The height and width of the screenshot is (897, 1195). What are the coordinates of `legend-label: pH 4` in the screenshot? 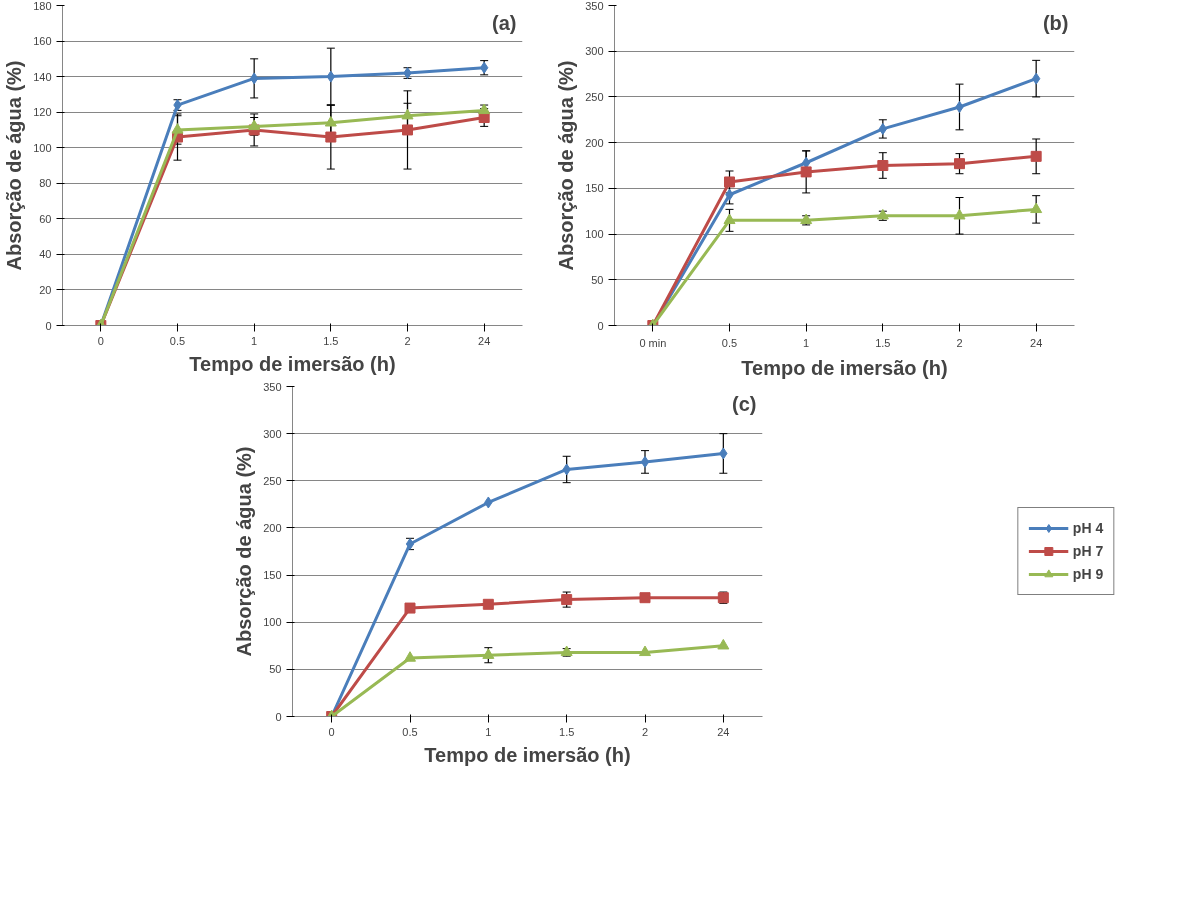 It's located at (1088, 528).